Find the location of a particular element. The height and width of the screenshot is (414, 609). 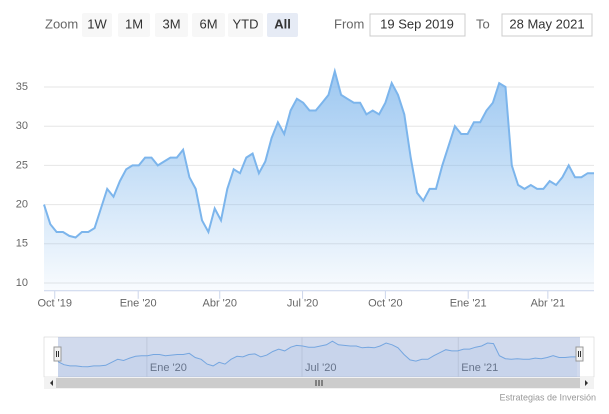

zoom-button-label: 1M is located at coordinates (134, 23).